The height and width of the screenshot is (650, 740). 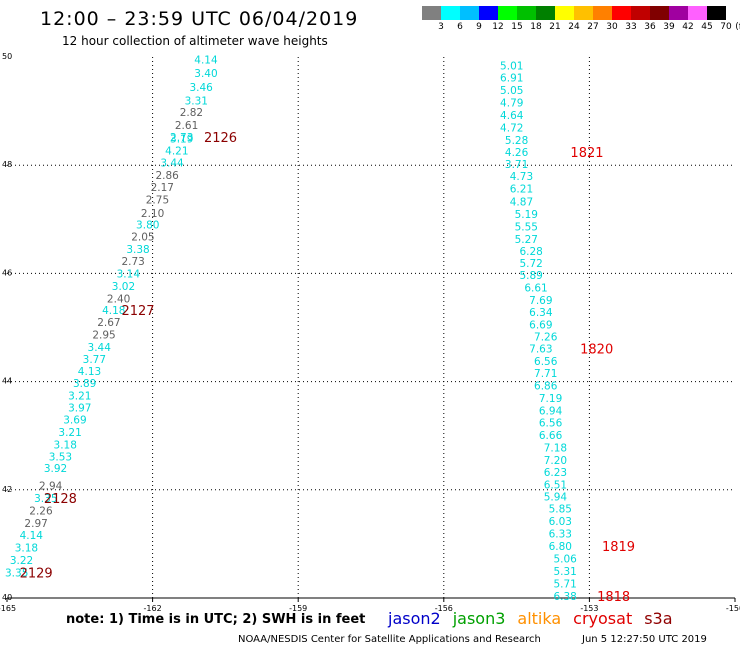 I want to click on wave-height-value: 2.17, so click(x=162, y=188).